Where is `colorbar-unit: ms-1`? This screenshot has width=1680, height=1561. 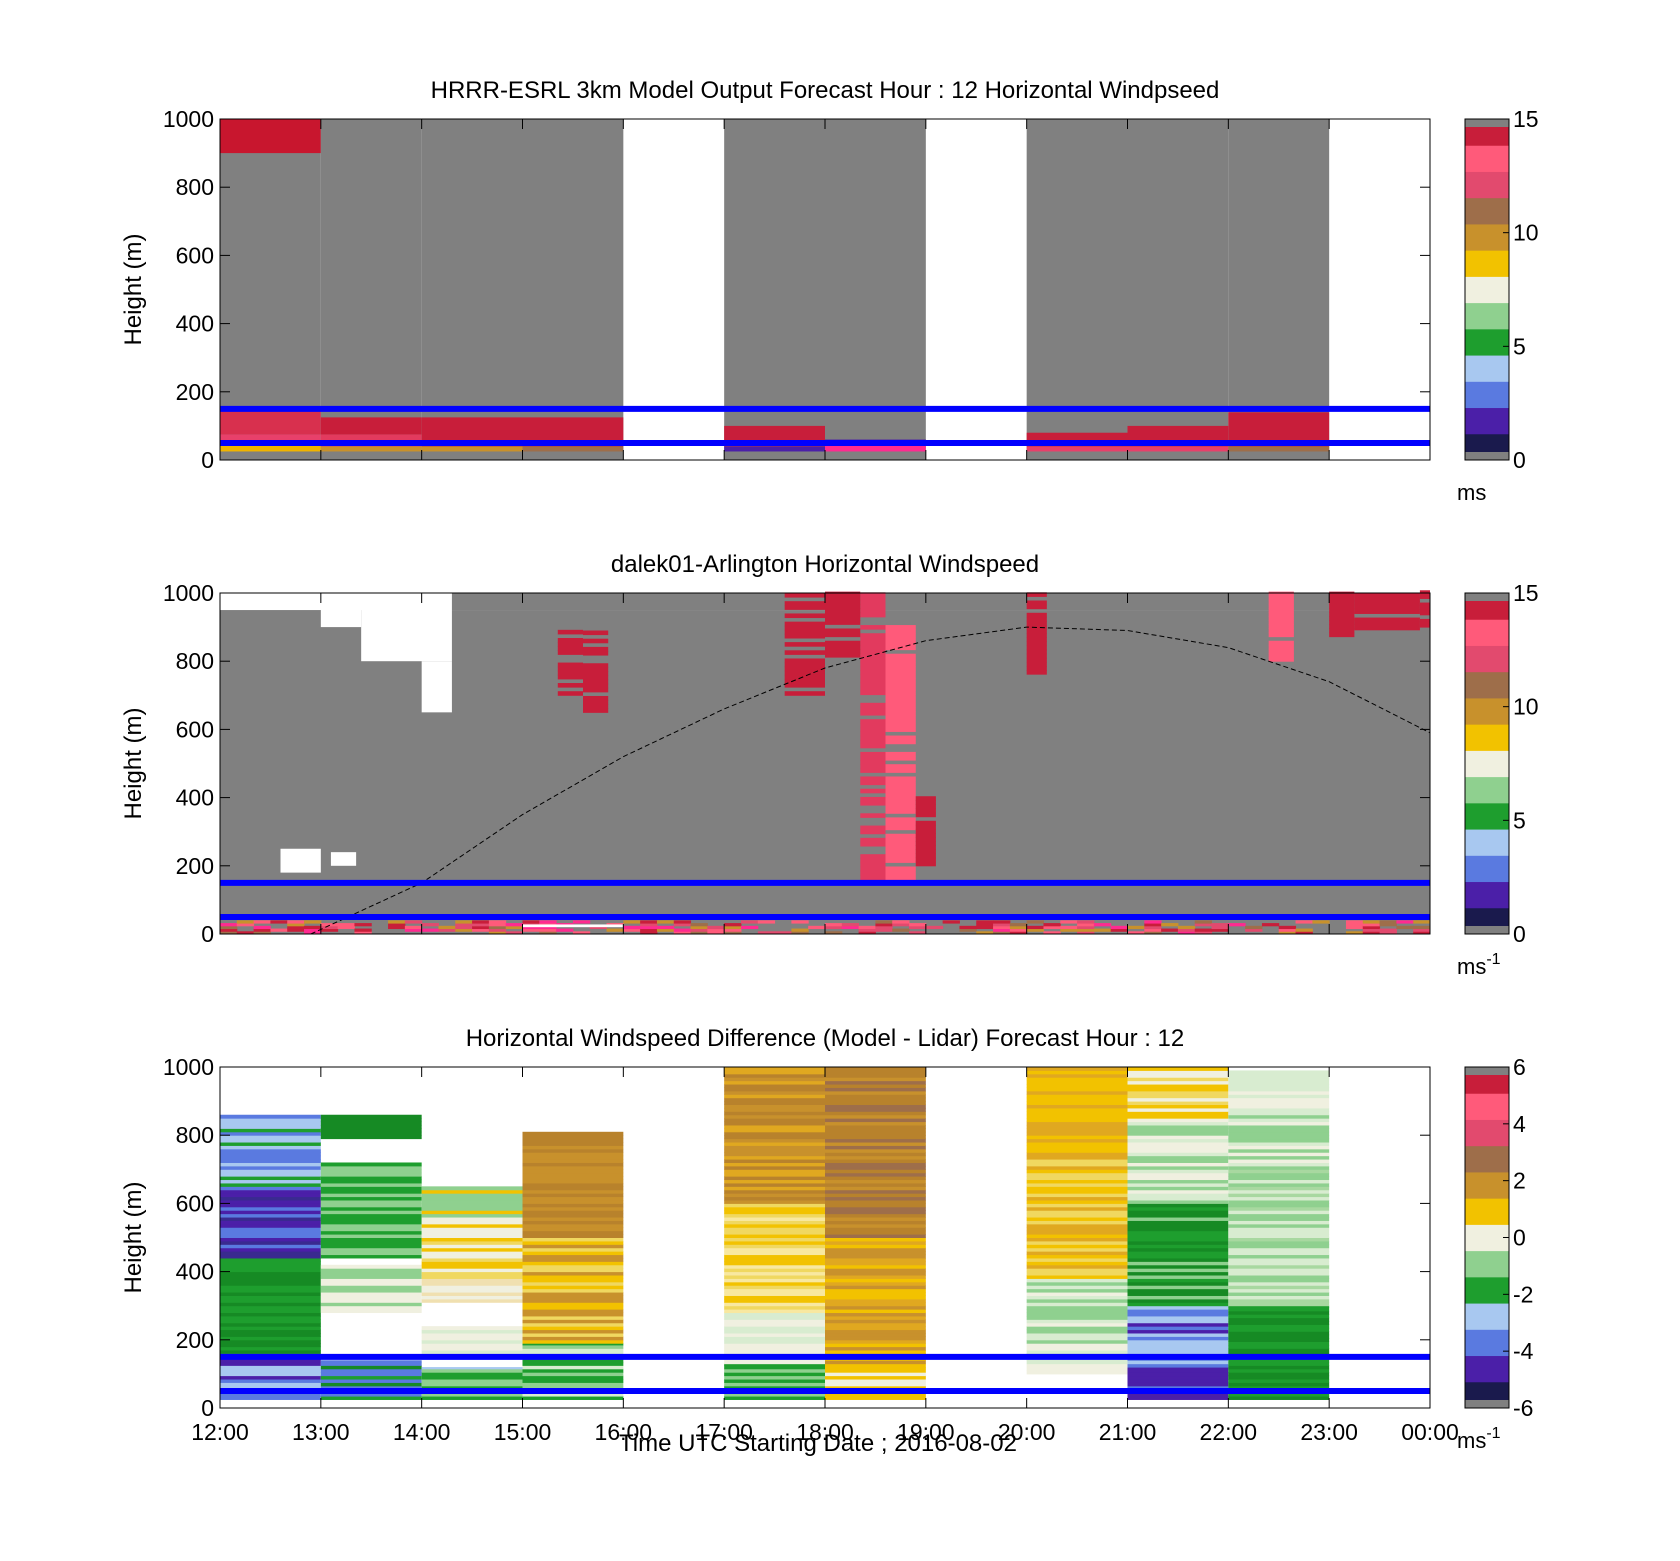
colorbar-unit: ms-1 is located at coordinates (1479, 965).